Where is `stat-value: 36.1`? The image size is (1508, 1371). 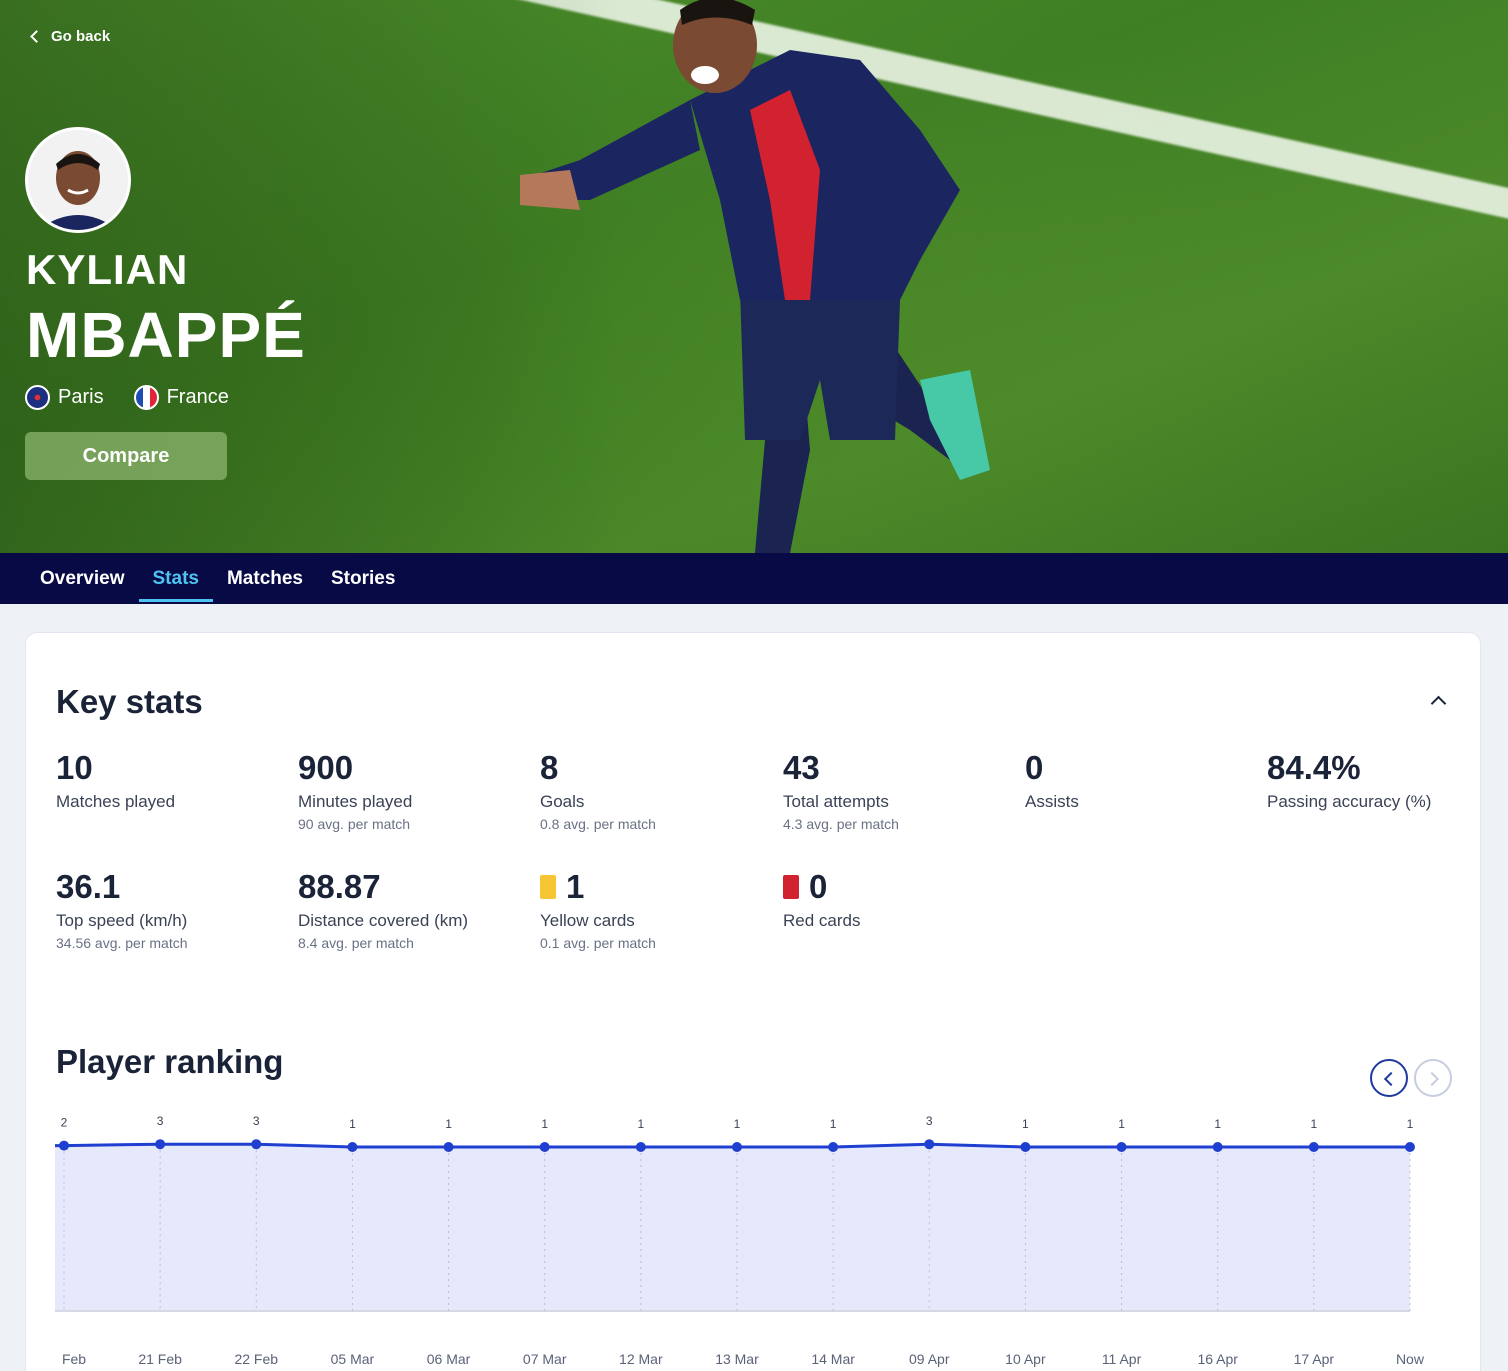 stat-value: 36.1 is located at coordinates (171, 887).